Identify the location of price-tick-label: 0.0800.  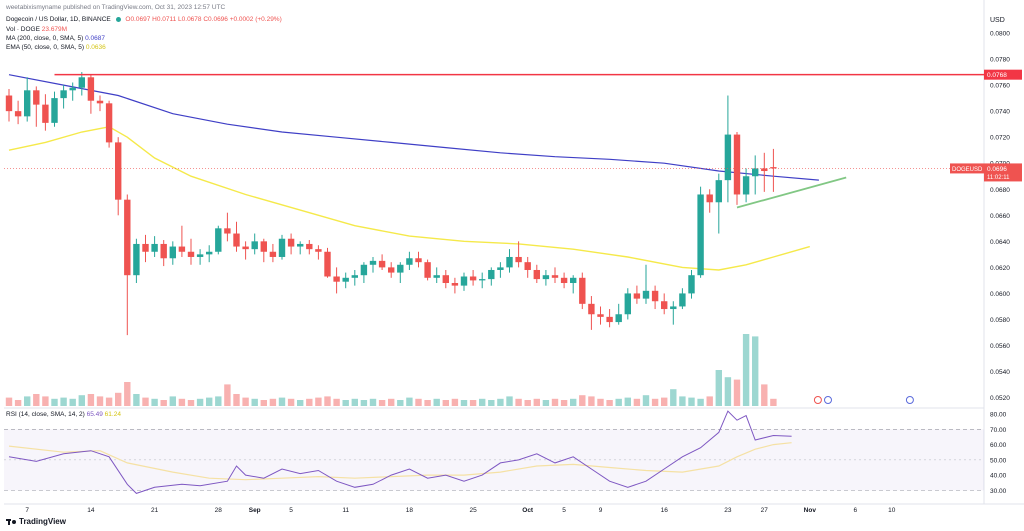
(1000, 34).